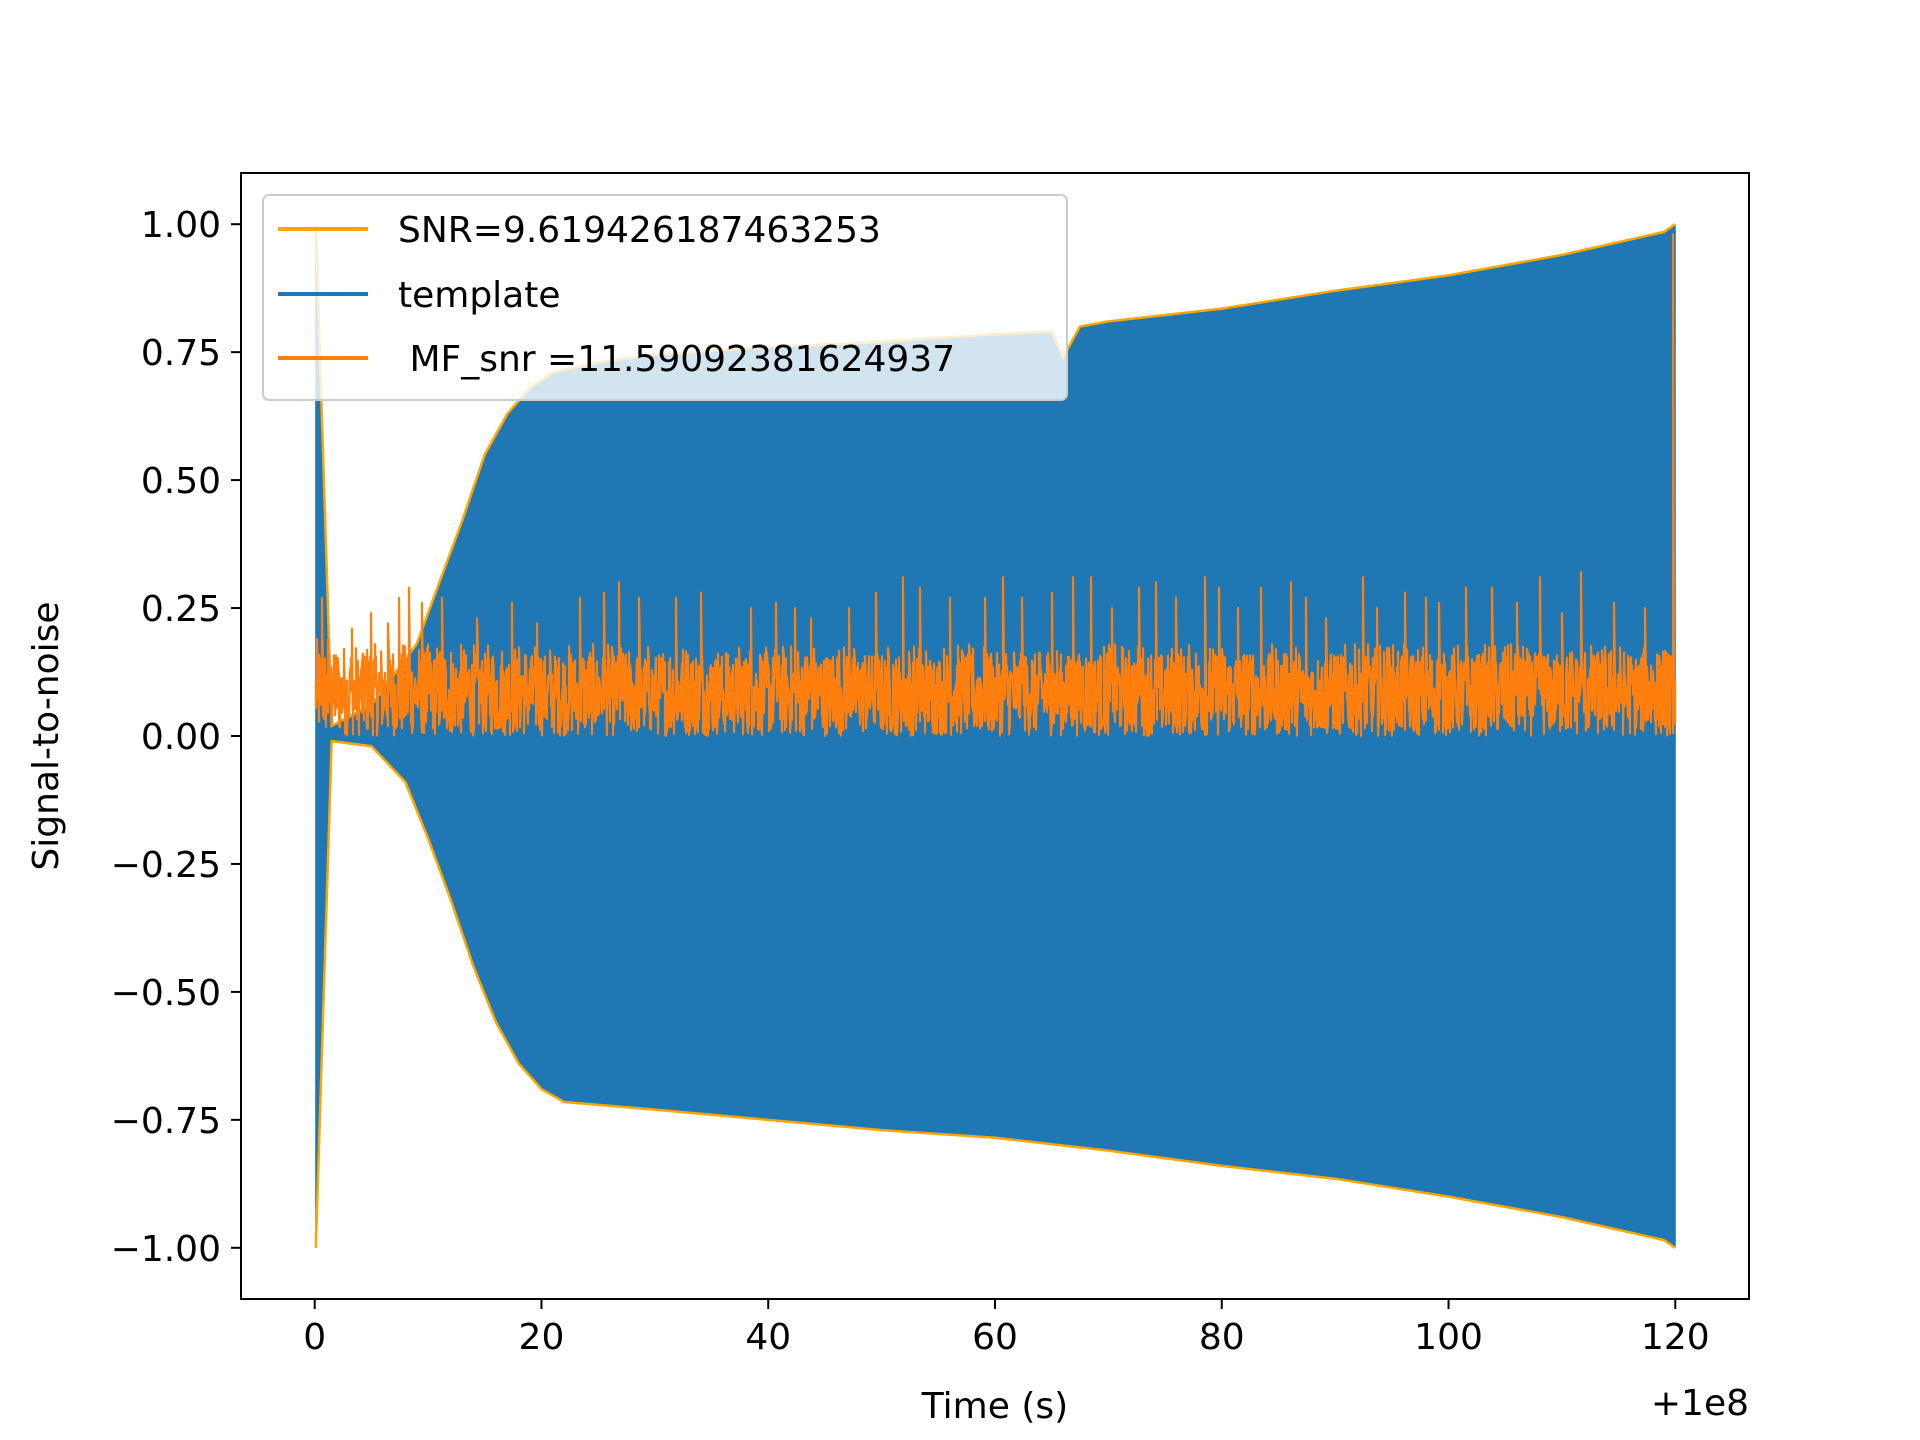  I want to click on x-tick-label: 100, so click(1448, 1337).